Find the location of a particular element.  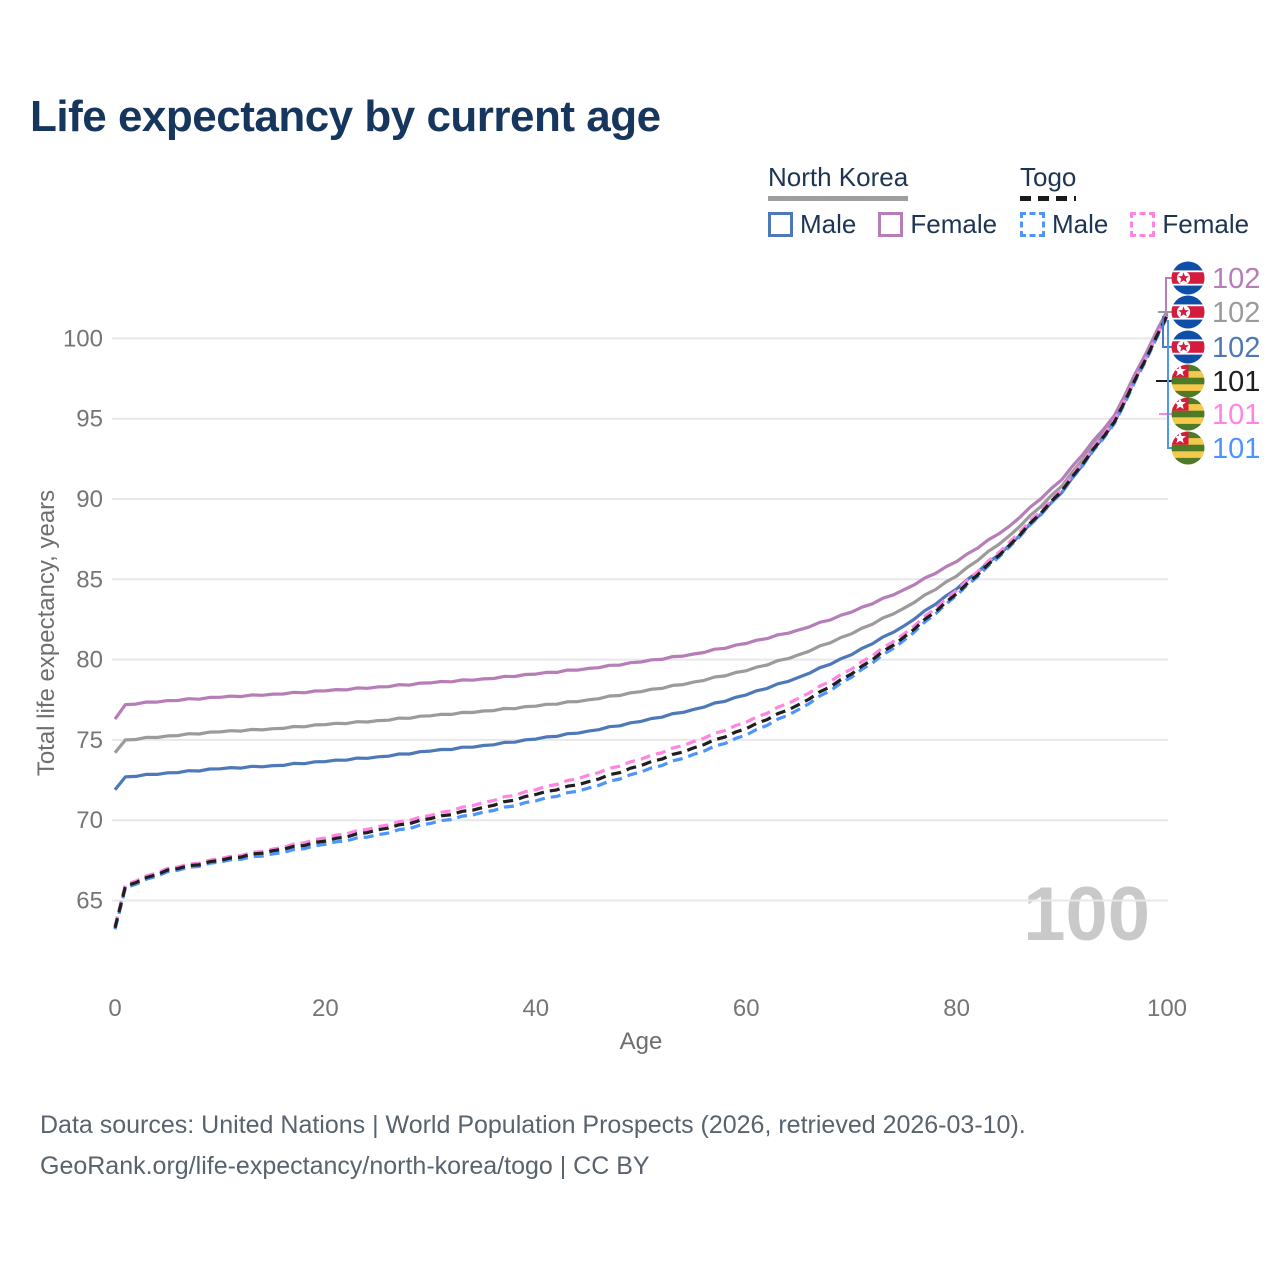

north-korea-female-swatch is located at coordinates (891, 224).